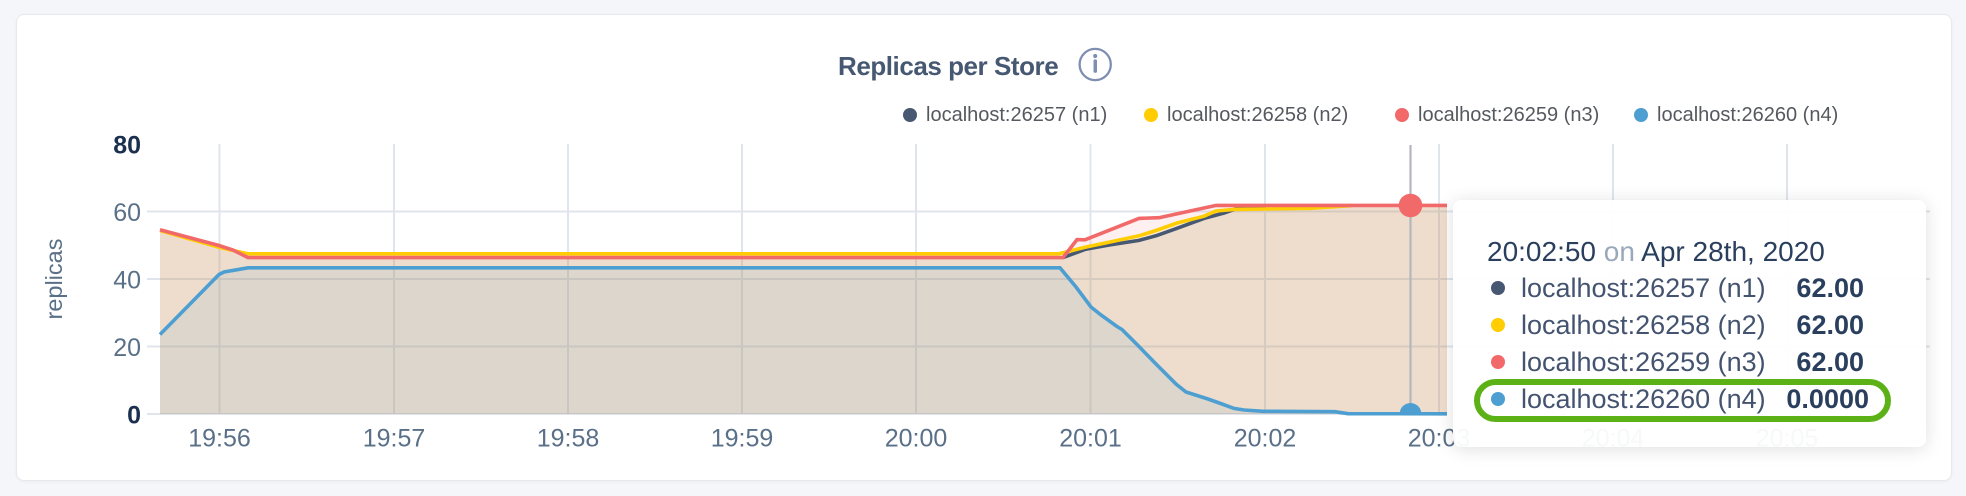 The height and width of the screenshot is (496, 1966). I want to click on svg-text: 0, so click(134, 416).